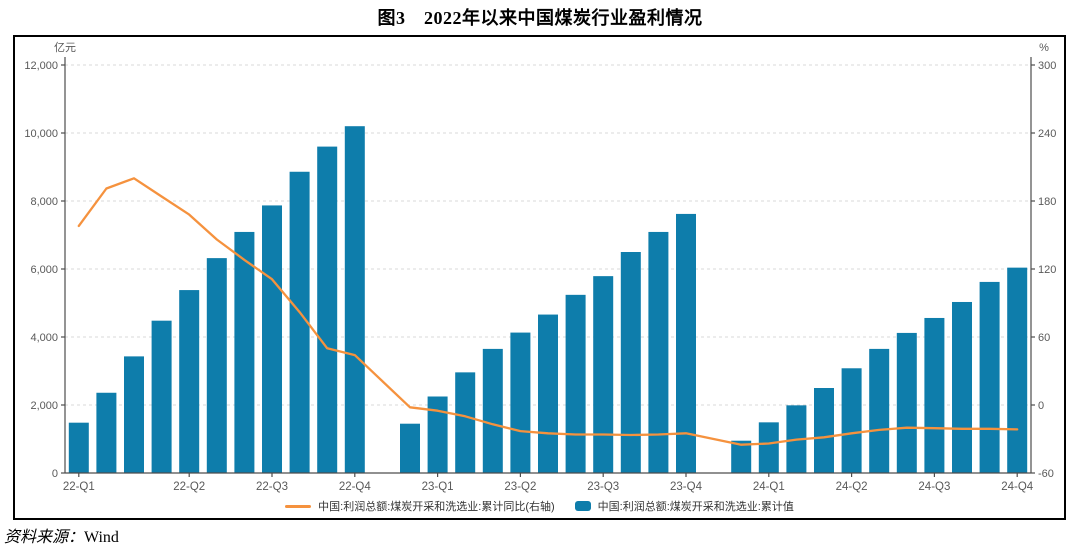  What do you see at coordinates (695, 507) in the screenshot?
I see `bar-series-label: 中国:利润总额:煤炭开采和洗选业:累计值` at bounding box center [695, 507].